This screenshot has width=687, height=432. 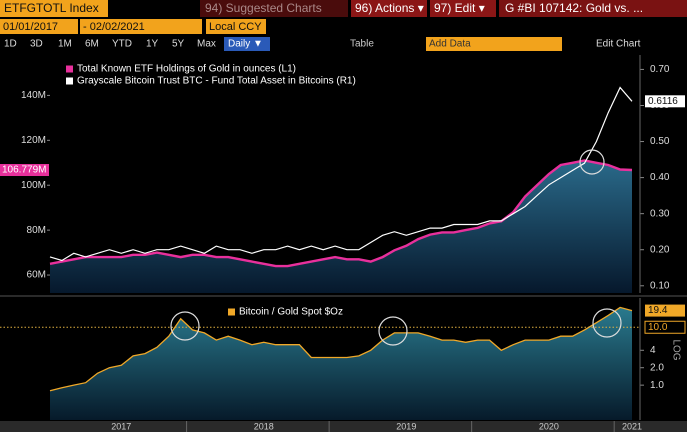 I want to click on x-tick-label: 2020, so click(x=549, y=426).